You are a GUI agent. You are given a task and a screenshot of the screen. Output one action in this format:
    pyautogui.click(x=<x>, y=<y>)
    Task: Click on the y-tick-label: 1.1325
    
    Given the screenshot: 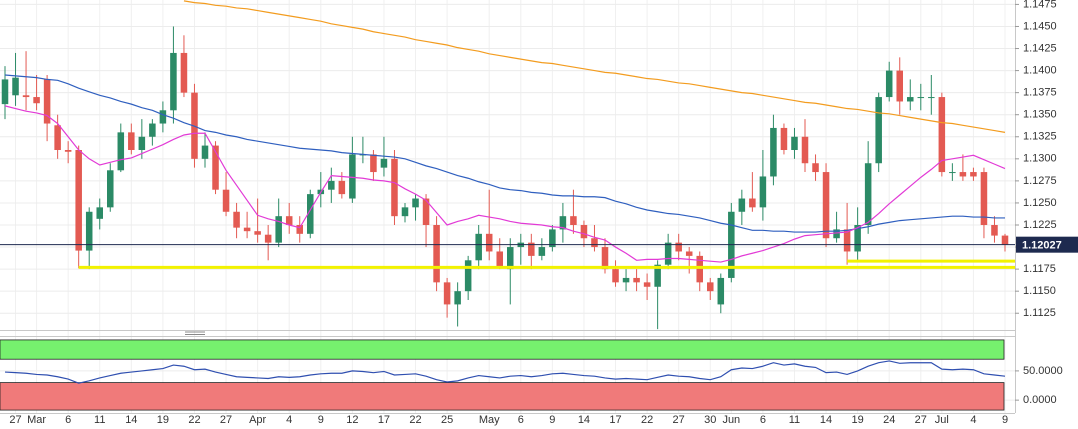 What is the action you would take?
    pyautogui.click(x=1040, y=137)
    